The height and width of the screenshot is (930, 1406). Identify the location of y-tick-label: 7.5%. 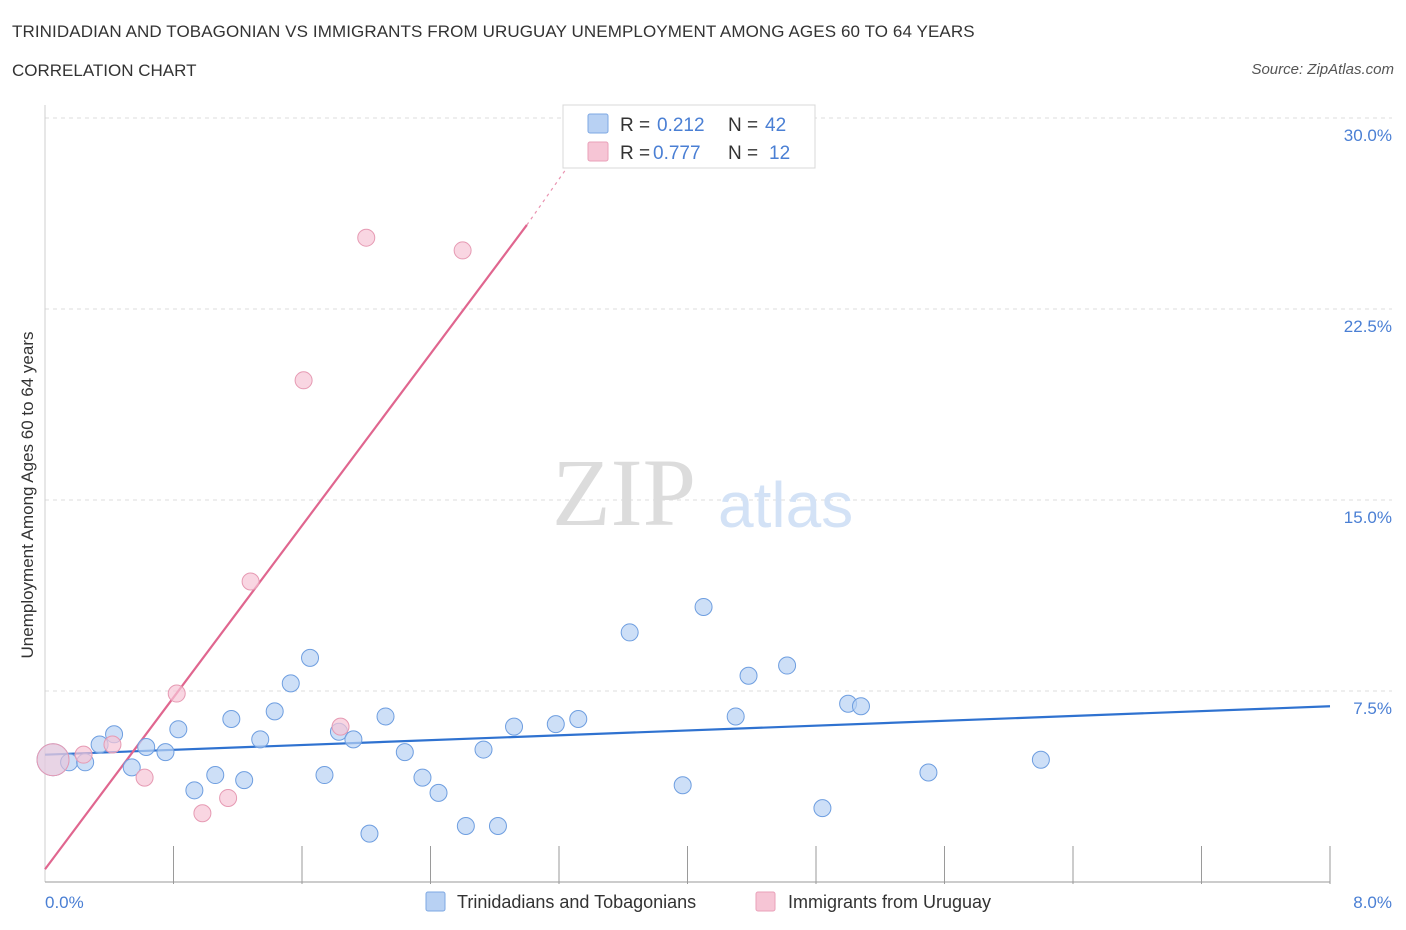
(1372, 708).